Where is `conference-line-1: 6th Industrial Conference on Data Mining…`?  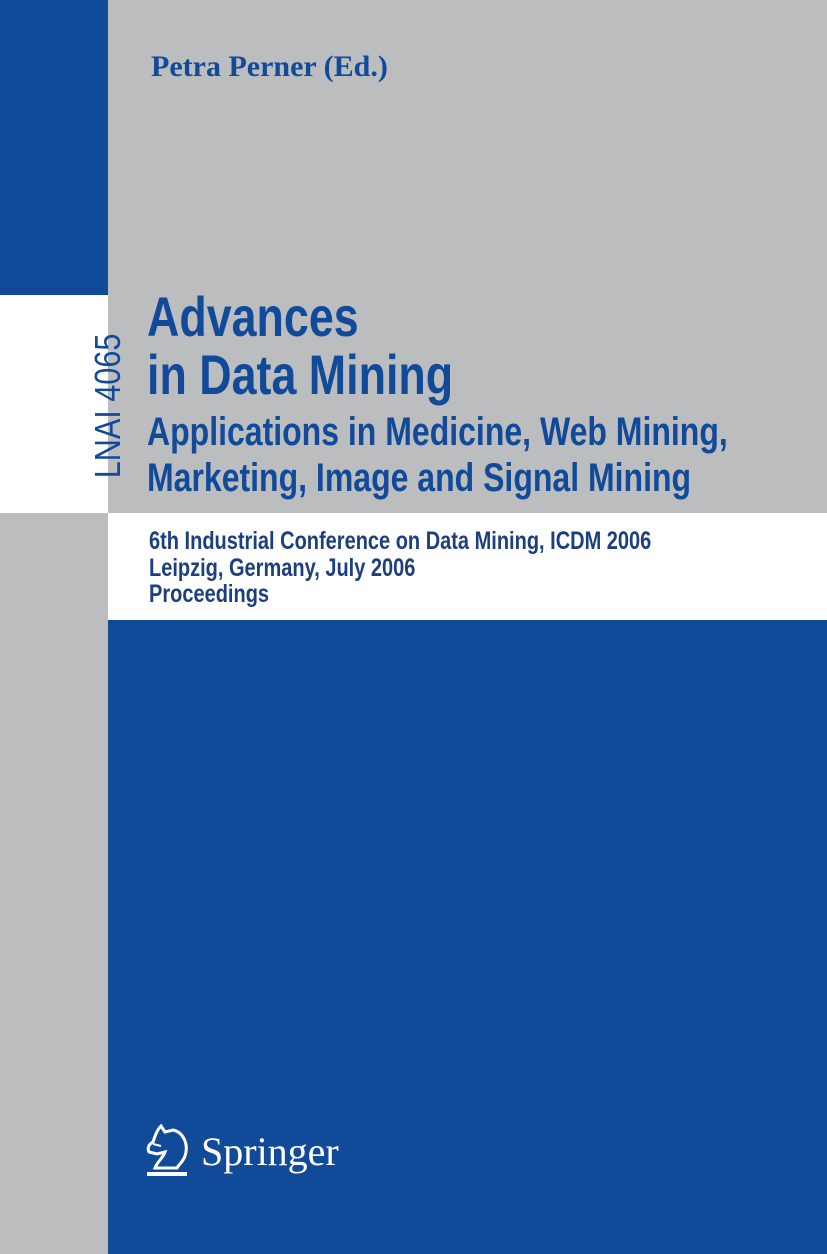
conference-line-1: 6th Industrial Conference on Data Mining… is located at coordinates (400, 541).